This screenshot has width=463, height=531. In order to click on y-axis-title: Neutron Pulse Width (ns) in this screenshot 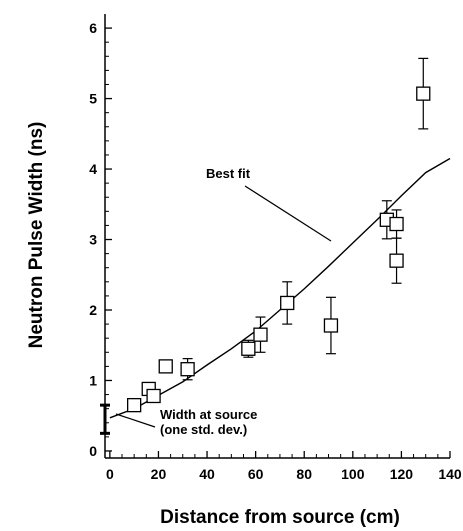, I will do `click(36, 235)`.